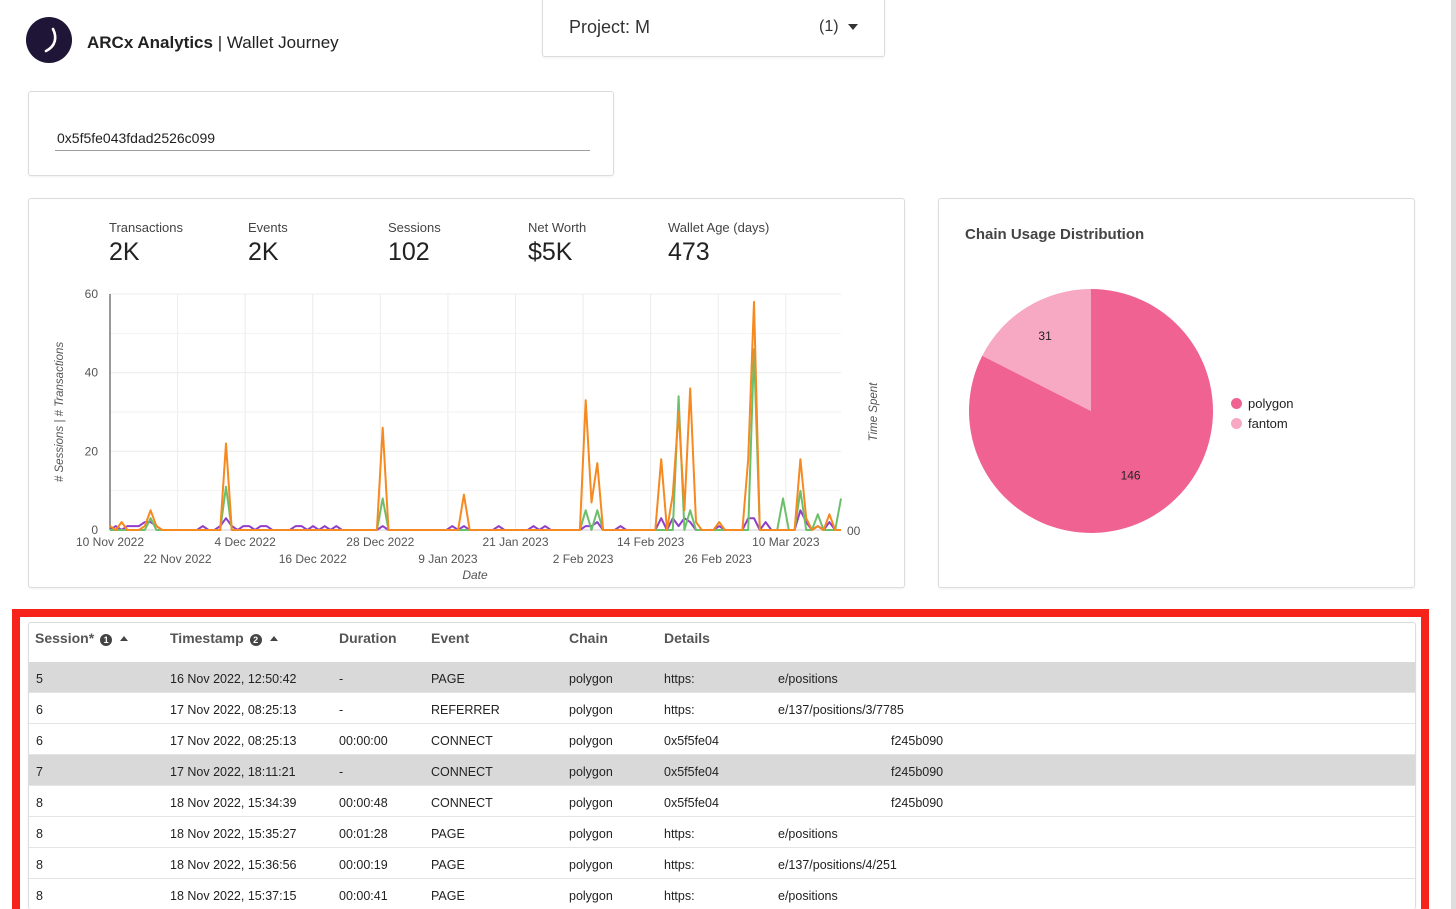  What do you see at coordinates (465, 710) in the screenshot?
I see `cell-event: REFERRER` at bounding box center [465, 710].